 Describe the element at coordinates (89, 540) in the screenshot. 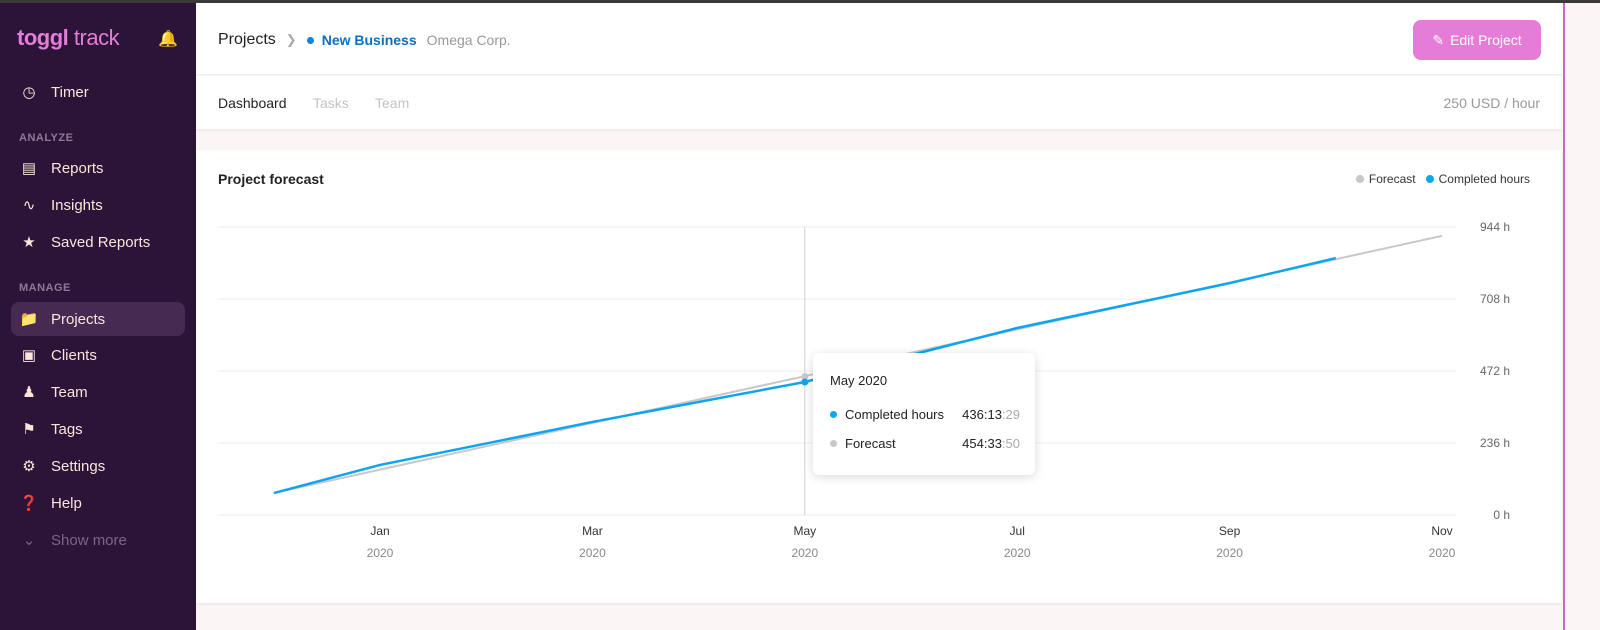

I see `show-more-label: Show more` at that location.